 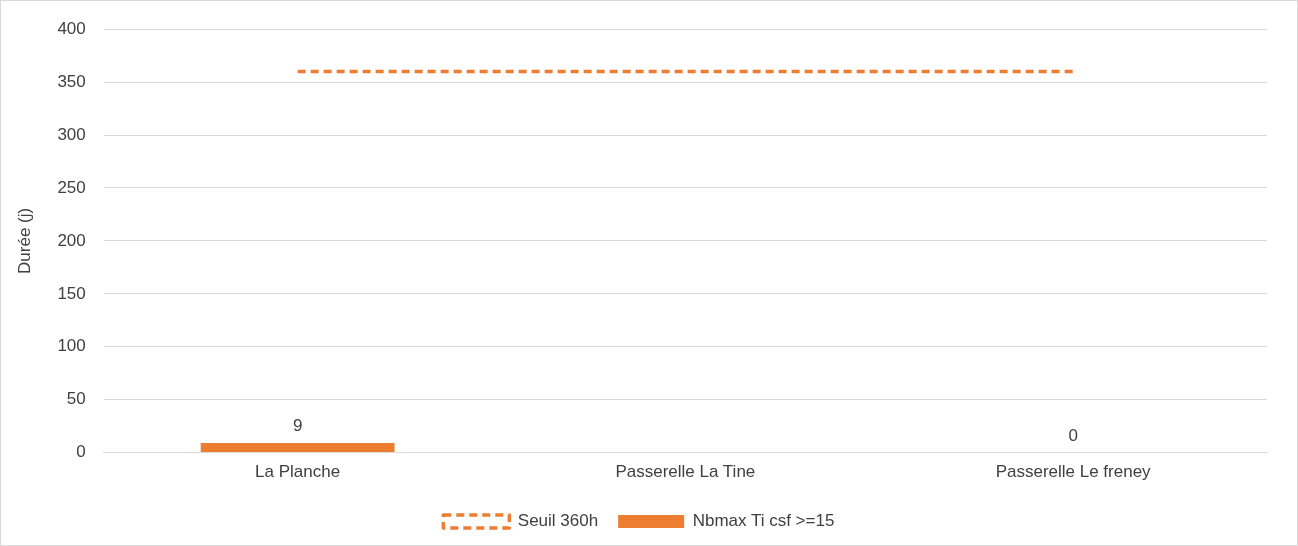 What do you see at coordinates (71, 28) in the screenshot?
I see `y-tick-label: 400` at bounding box center [71, 28].